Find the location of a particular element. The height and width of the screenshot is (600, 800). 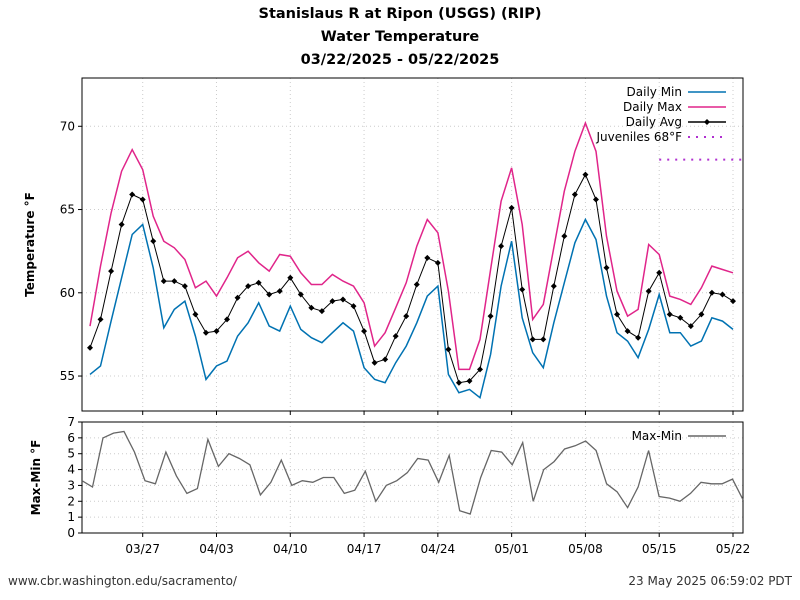

legend-label: Daily Min is located at coordinates (654, 92).